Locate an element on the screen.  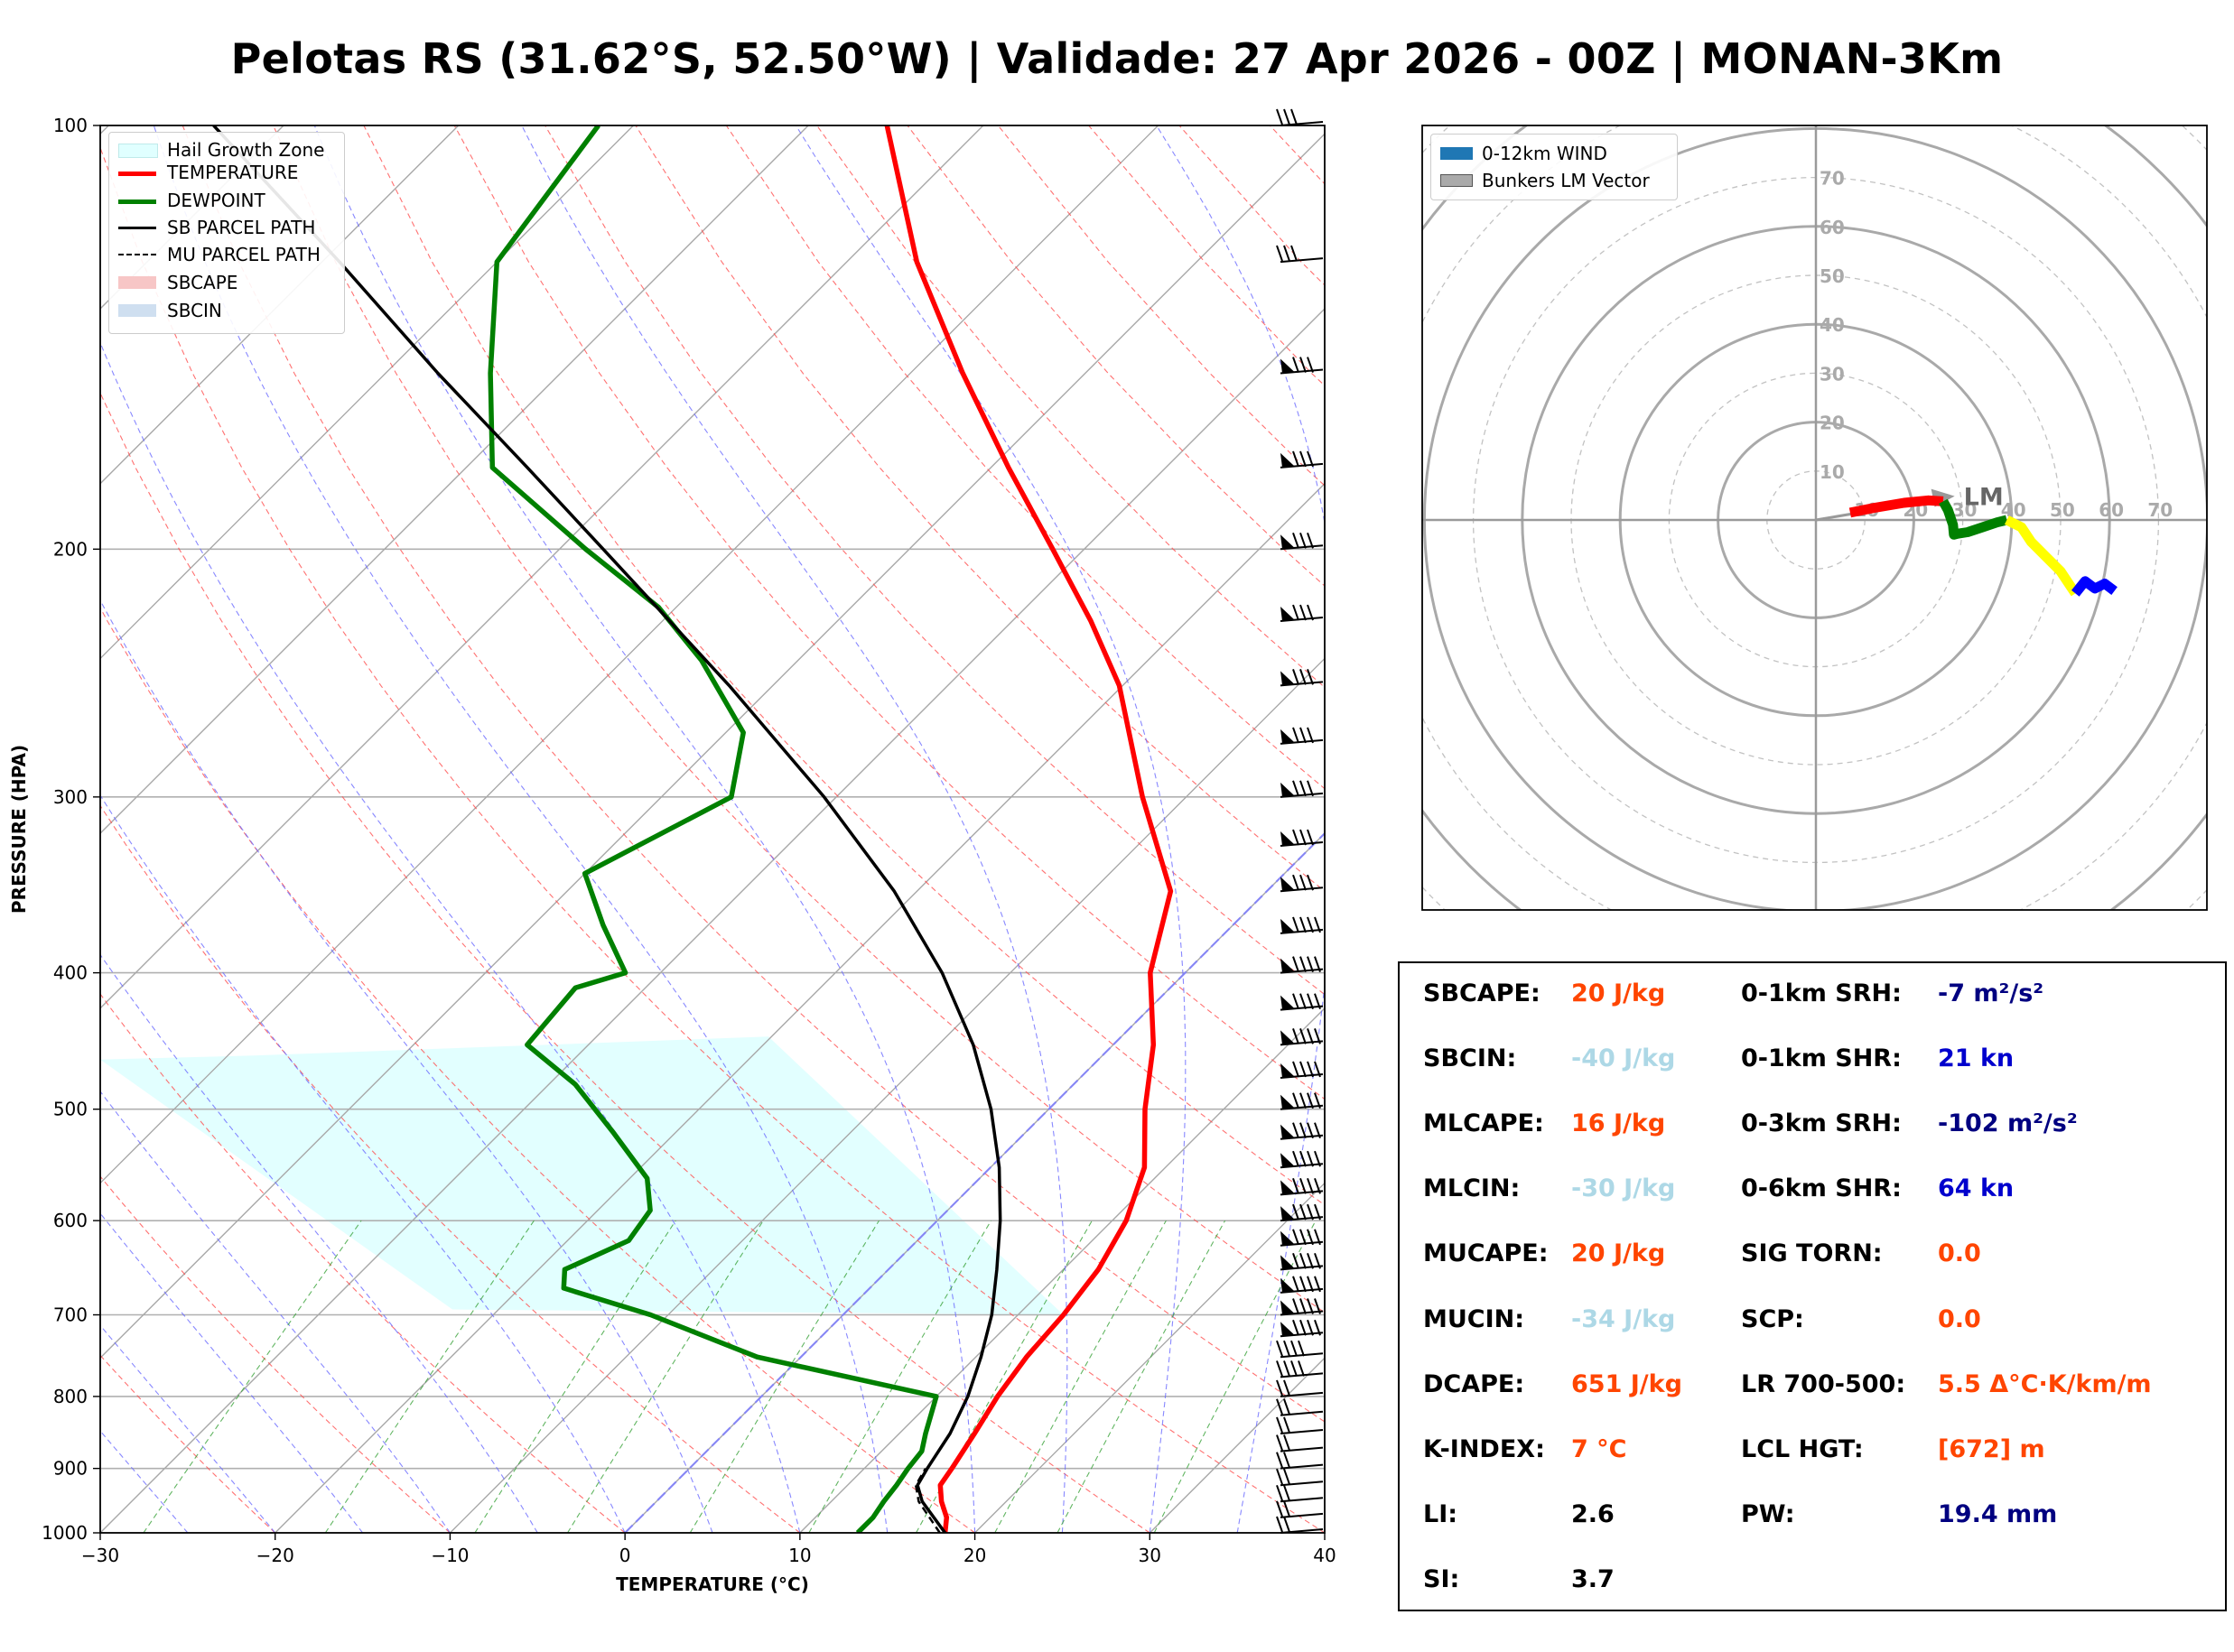
lm-label: LM is located at coordinates (1984, 498).